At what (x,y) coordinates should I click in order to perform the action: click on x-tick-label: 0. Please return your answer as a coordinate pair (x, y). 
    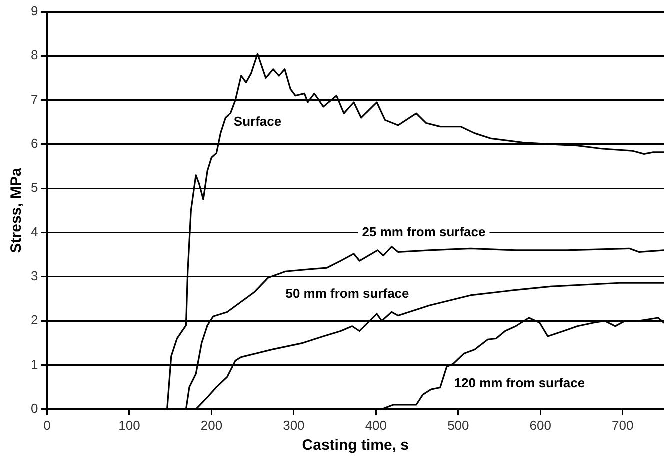
    Looking at the image, I should click on (47, 425).